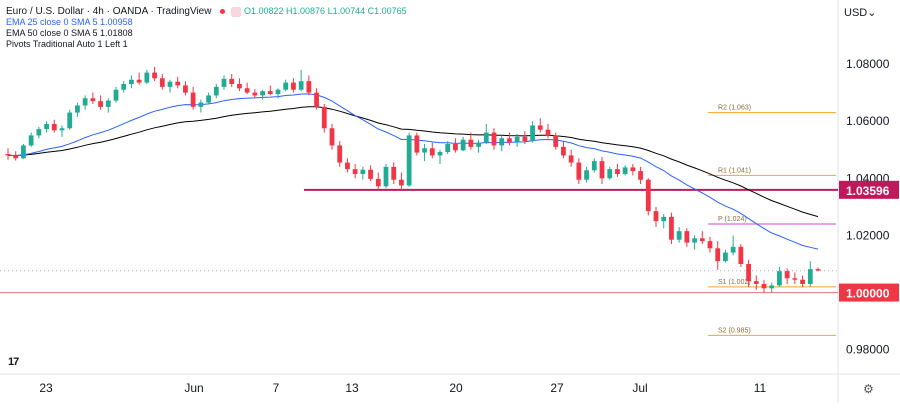 The width and height of the screenshot is (900, 408). What do you see at coordinates (869, 189) in the screenshot?
I see `hline-price-badge-bg` at bounding box center [869, 189].